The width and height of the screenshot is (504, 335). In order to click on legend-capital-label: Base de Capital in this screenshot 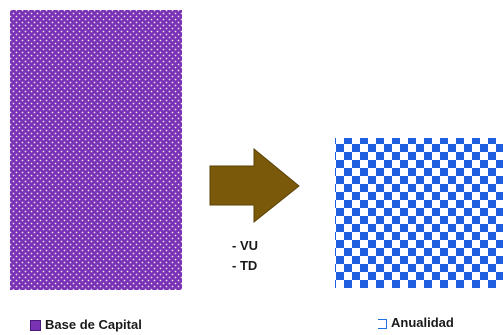, I will do `click(93, 324)`.